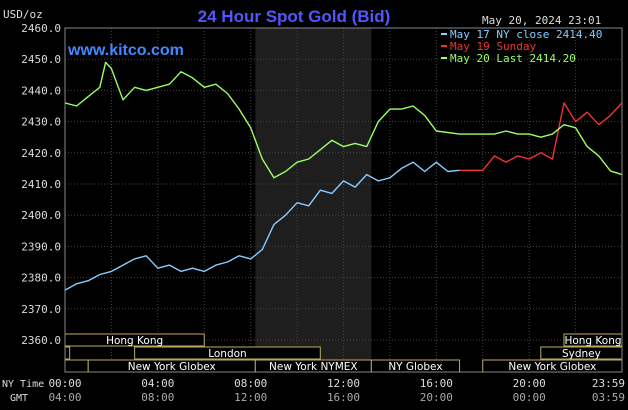  What do you see at coordinates (436, 397) in the screenshot?
I see `gmt-time-tick: 20:00` at bounding box center [436, 397].